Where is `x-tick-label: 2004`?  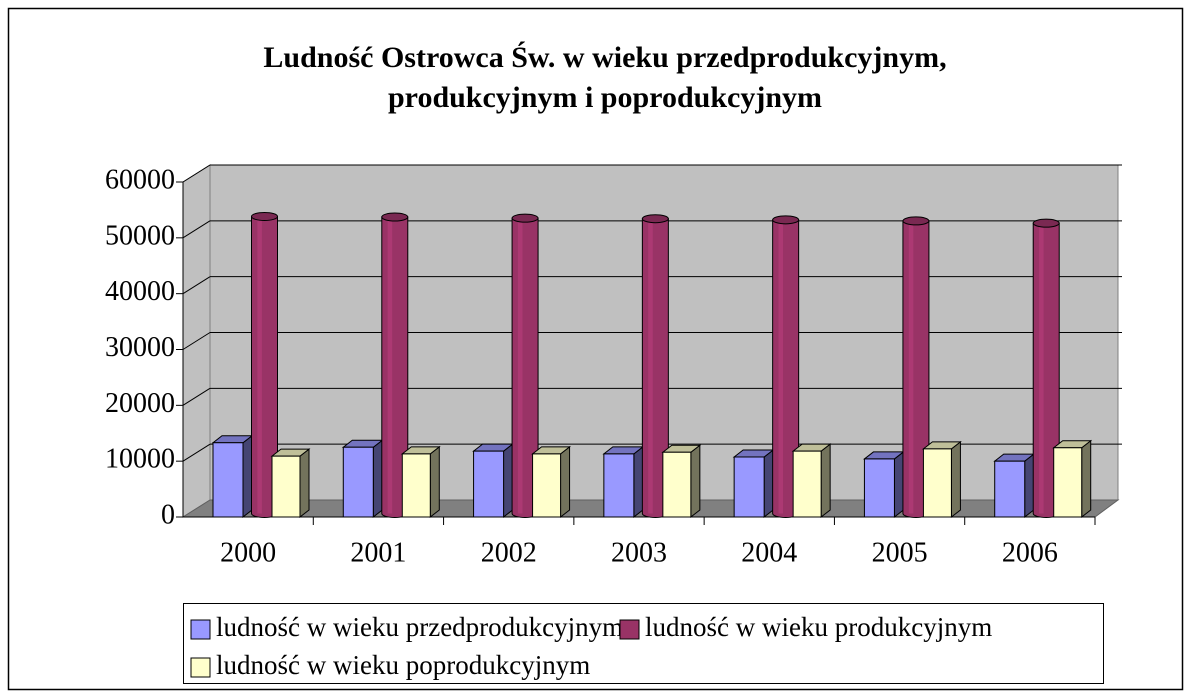
x-tick-label: 2004 is located at coordinates (769, 552).